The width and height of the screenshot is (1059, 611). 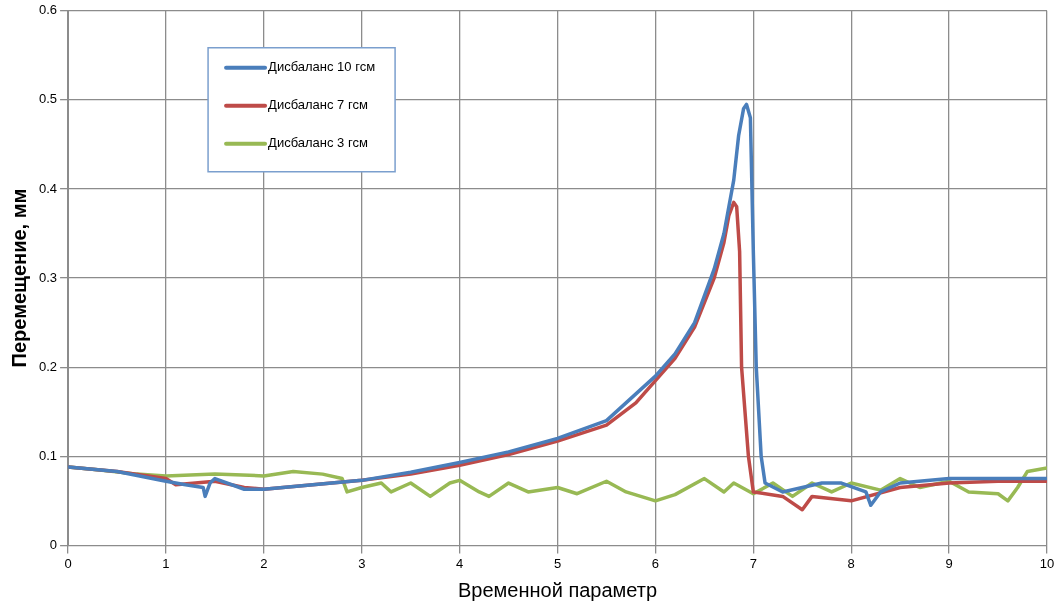 What do you see at coordinates (48, 188) in the screenshot?
I see `y-tick-label: 0.4` at bounding box center [48, 188].